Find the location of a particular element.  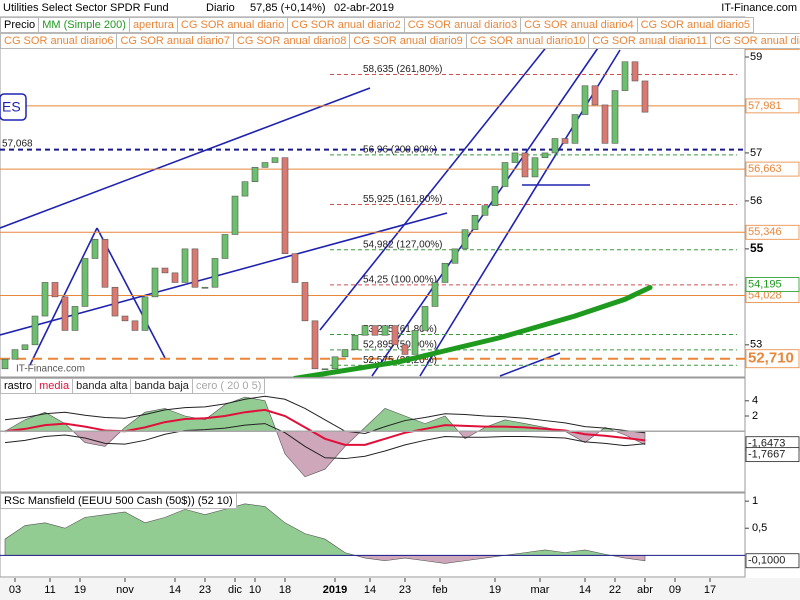

value-box-label: -1,7667 is located at coordinates (766, 455).